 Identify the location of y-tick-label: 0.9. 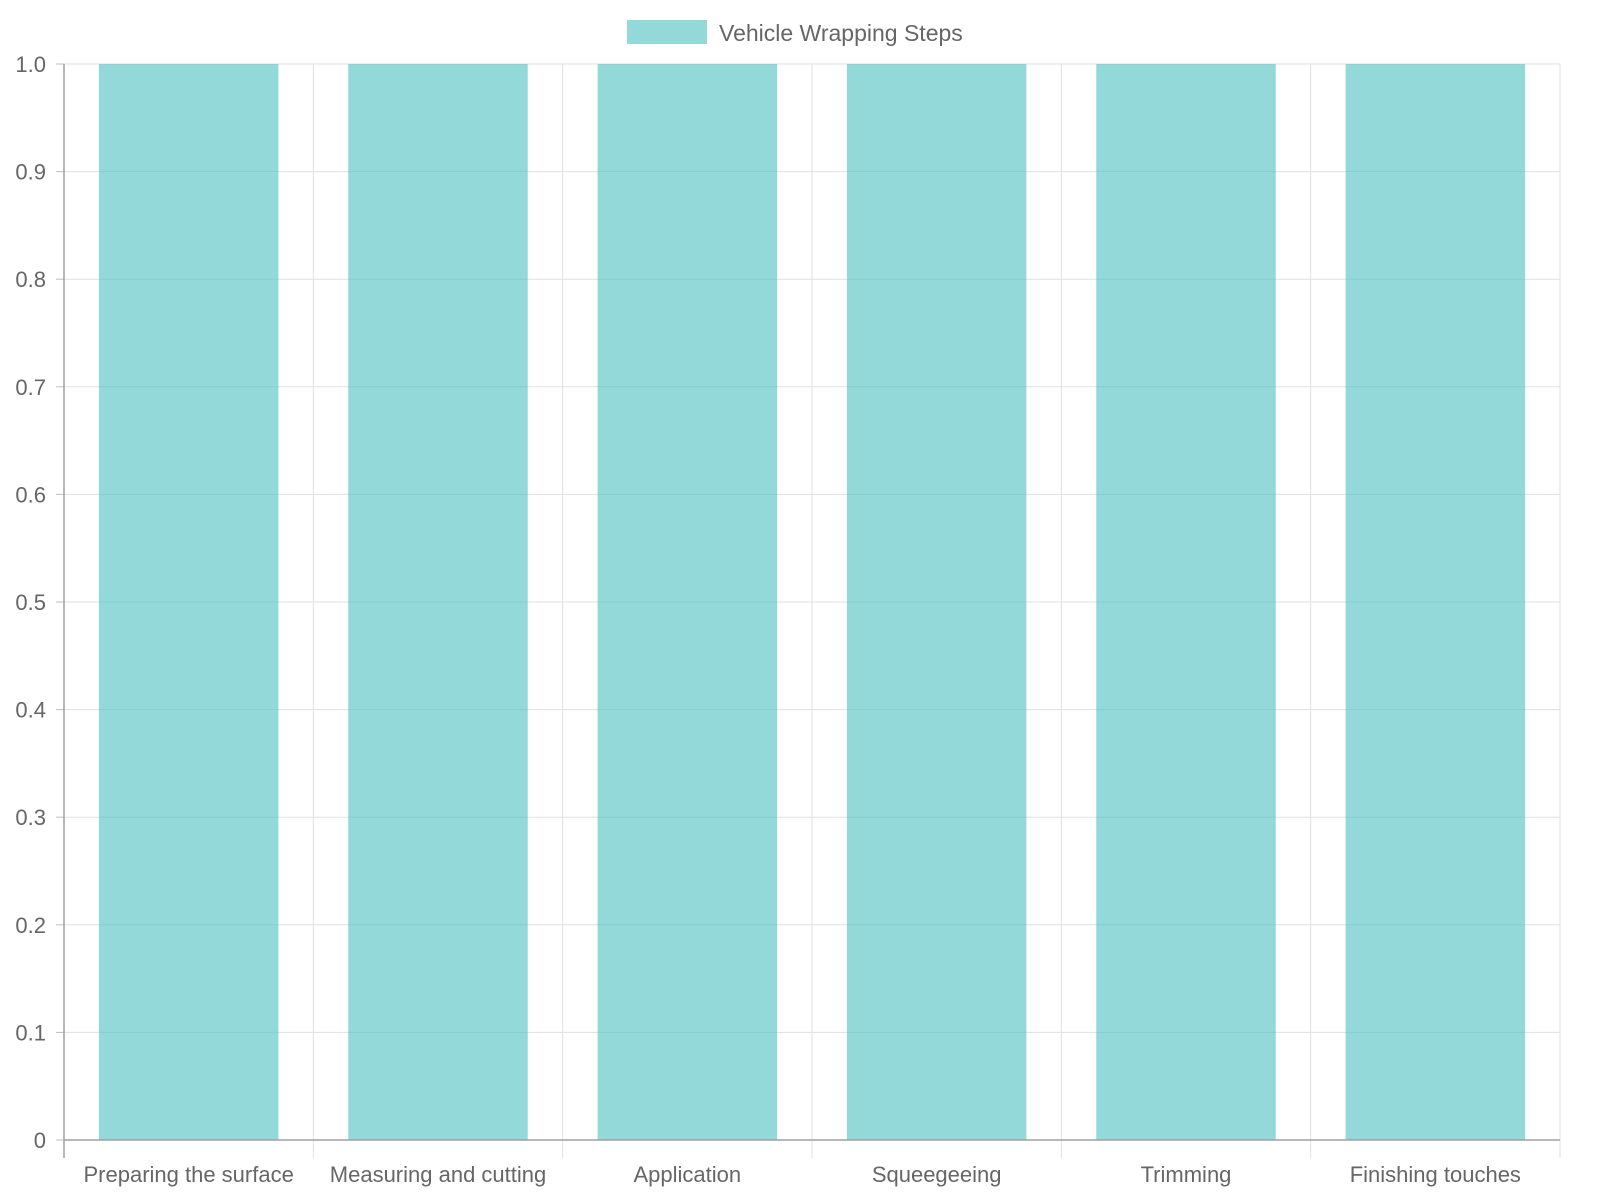
(30, 172).